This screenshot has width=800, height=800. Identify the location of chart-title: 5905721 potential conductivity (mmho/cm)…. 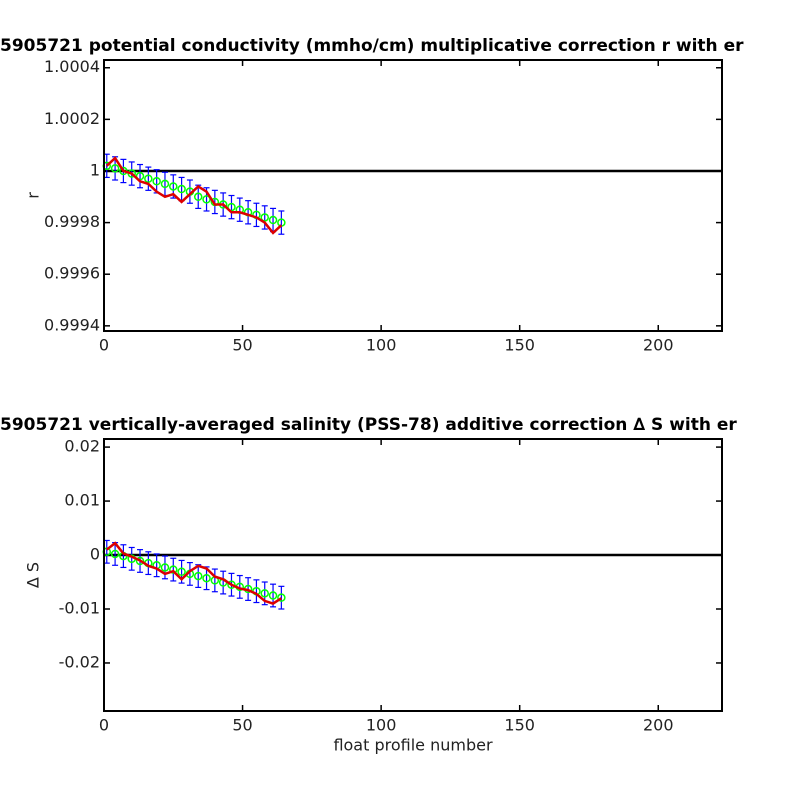
(372, 46).